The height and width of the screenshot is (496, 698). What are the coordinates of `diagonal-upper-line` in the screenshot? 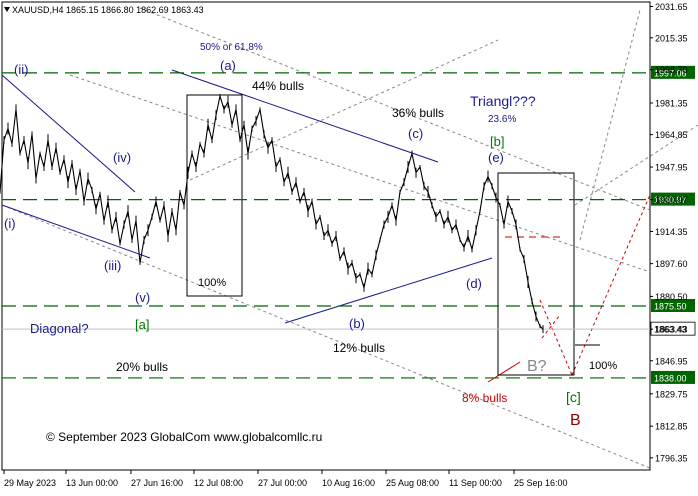 It's located at (68, 133).